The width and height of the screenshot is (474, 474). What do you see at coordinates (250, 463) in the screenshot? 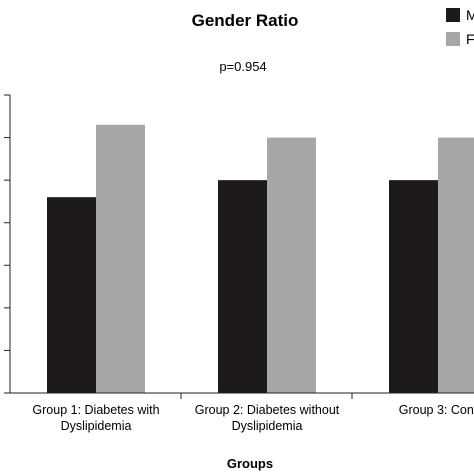
I see `x-axis-title: Groups` at bounding box center [250, 463].